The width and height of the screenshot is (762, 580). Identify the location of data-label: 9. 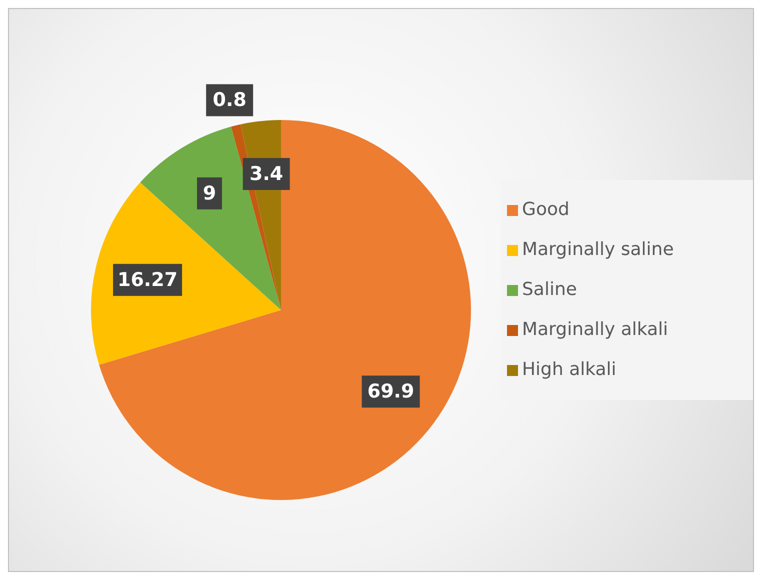
(209, 193).